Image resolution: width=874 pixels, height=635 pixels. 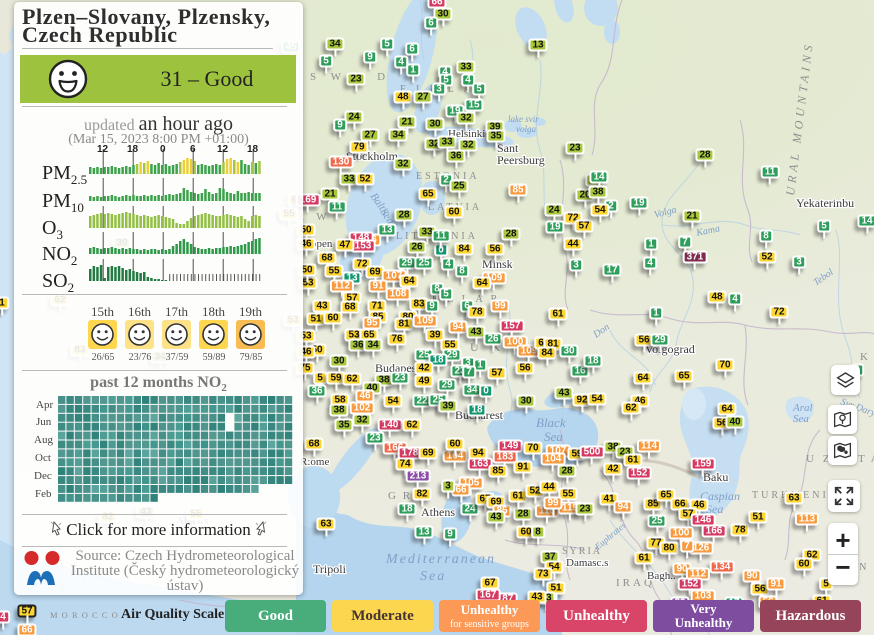 What do you see at coordinates (864, 357) in the screenshot?
I see `svg-text: K` at bounding box center [864, 357].